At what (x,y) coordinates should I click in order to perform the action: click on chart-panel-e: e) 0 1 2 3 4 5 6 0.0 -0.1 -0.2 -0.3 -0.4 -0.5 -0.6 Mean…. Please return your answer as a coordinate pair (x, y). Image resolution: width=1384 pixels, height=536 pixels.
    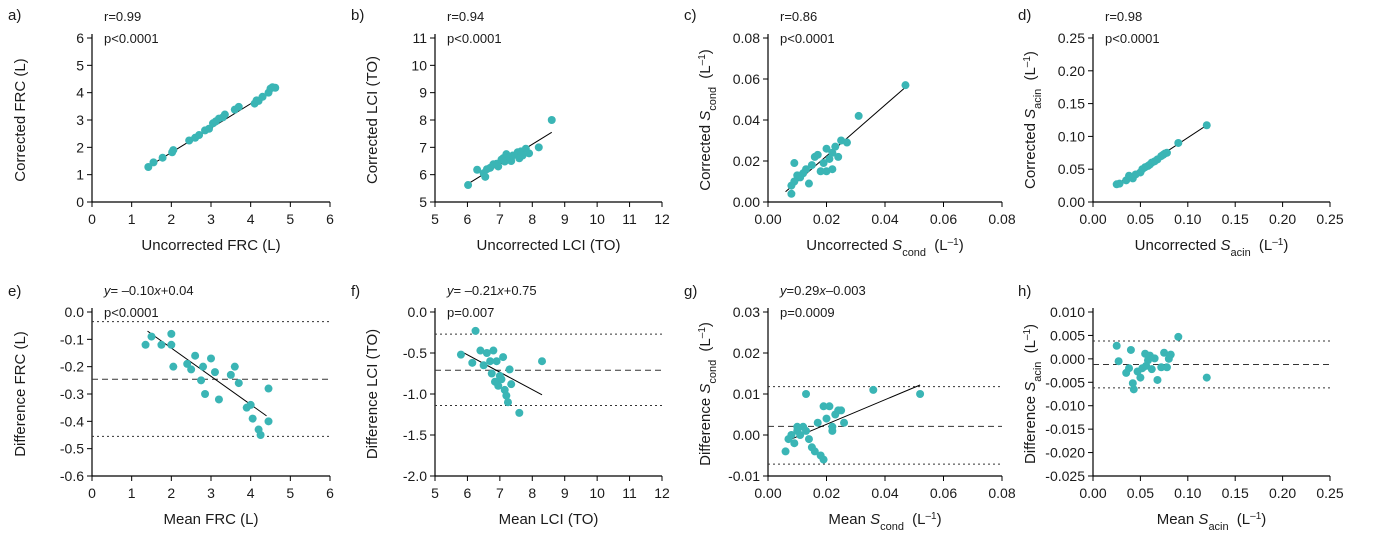
    Looking at the image, I should click on (171, 405).